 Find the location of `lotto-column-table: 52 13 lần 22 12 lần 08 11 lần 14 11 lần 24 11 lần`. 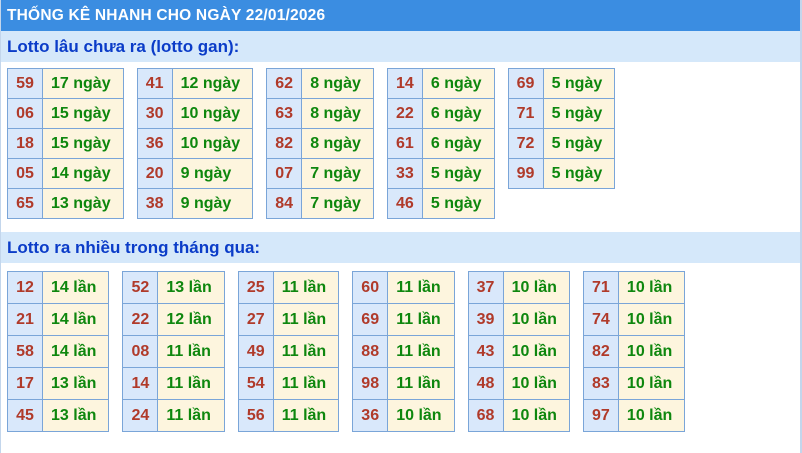

lotto-column-table: 52 13 lần 22 12 lần 08 11 lần 14 11 lần 24 11 lần is located at coordinates (173, 351).